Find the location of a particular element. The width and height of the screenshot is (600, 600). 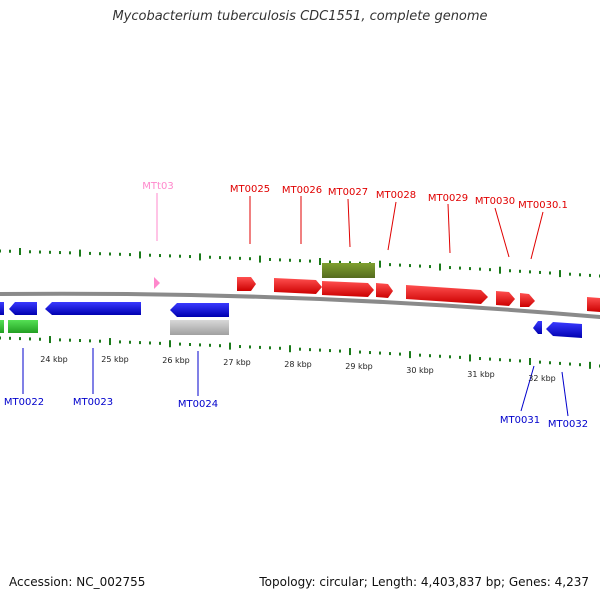

feature-green-left is located at coordinates (2, 326).